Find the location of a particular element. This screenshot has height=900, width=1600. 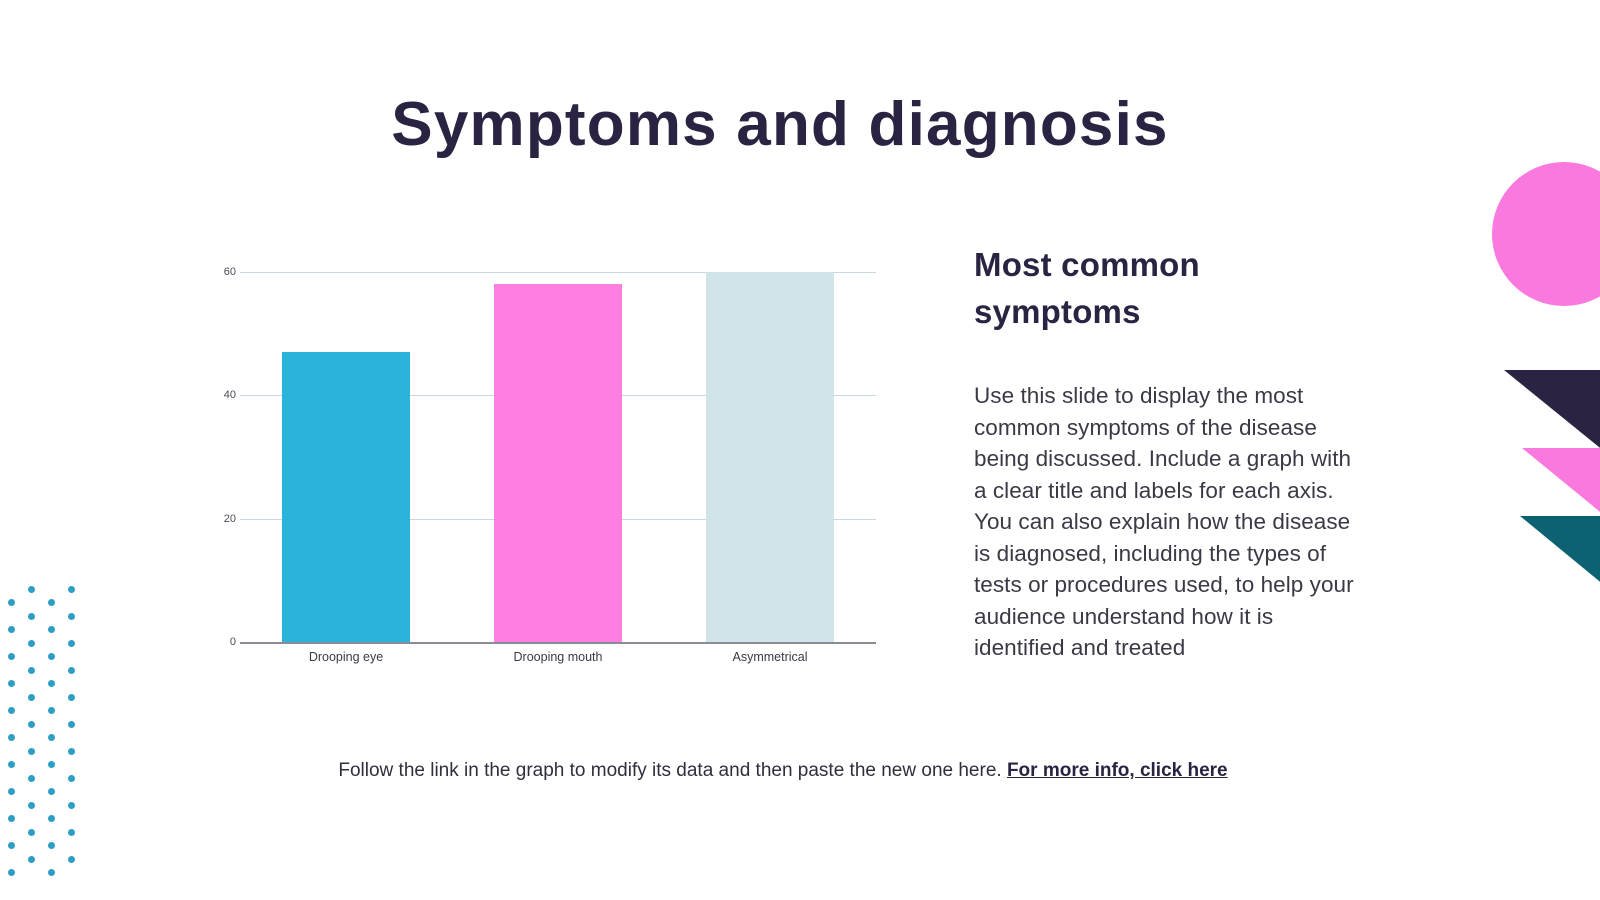

chart-y-tick-label: 20 is located at coordinates (229, 518).